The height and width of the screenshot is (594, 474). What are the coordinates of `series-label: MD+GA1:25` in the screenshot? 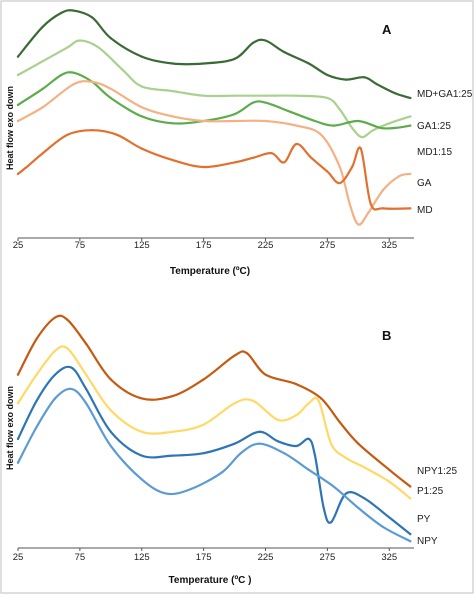 It's located at (445, 94).